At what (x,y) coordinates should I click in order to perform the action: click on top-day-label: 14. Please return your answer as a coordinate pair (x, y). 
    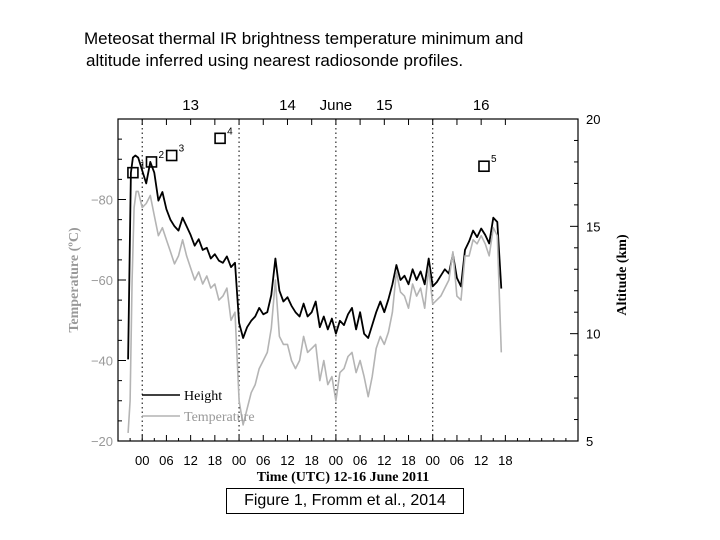
    Looking at the image, I should click on (287, 105).